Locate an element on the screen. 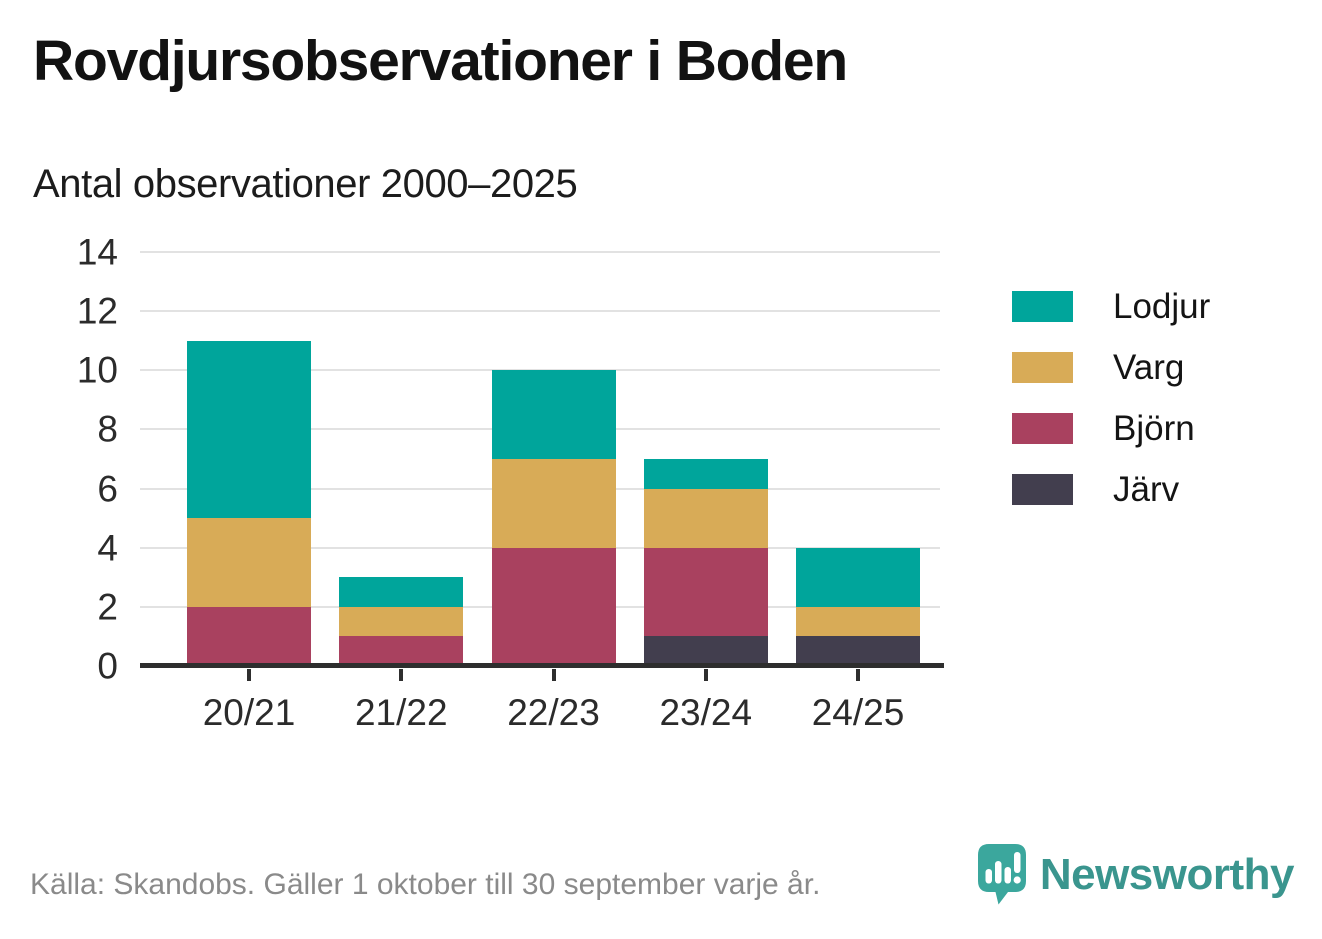 Image resolution: width=1322 pixels, height=939 pixels. y-tick-label-8: 8 is located at coordinates (107, 429).